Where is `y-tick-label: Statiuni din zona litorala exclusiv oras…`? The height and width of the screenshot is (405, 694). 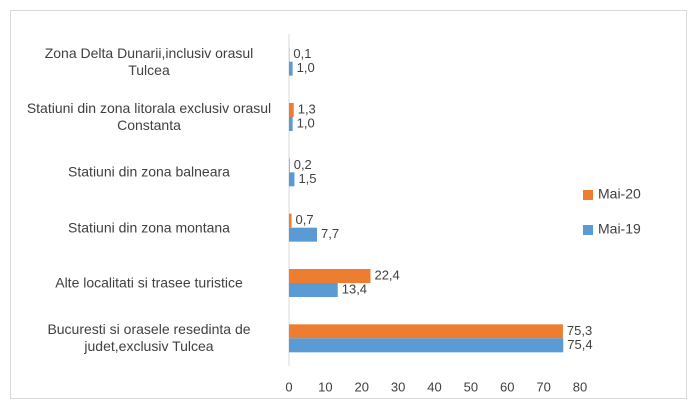
y-tick-label: Statiuni din zona litorala exclusiv oras… is located at coordinates (149, 116).